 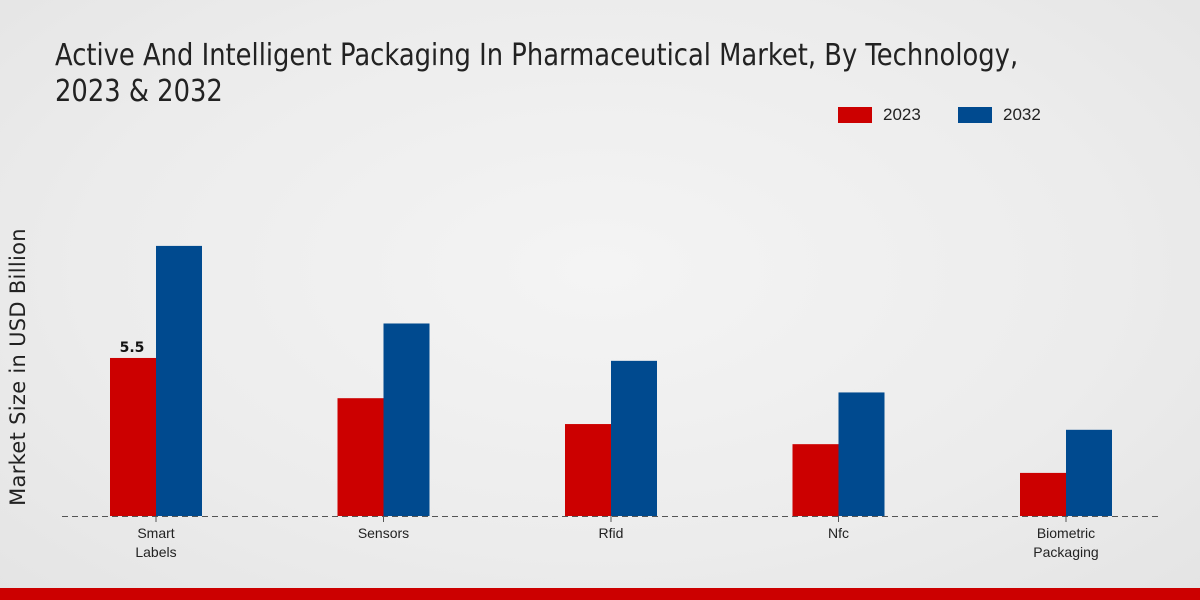 I want to click on legend-item-2032: 2032, so click(x=999, y=115).